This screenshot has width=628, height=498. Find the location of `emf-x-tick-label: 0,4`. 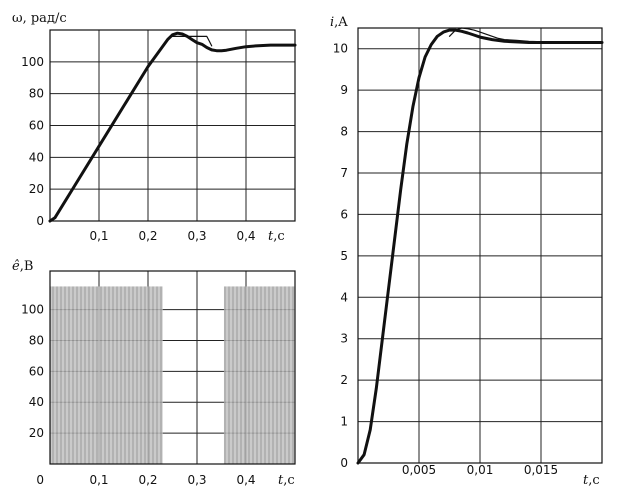

emf-x-tick-label: 0,4 is located at coordinates (245, 480).